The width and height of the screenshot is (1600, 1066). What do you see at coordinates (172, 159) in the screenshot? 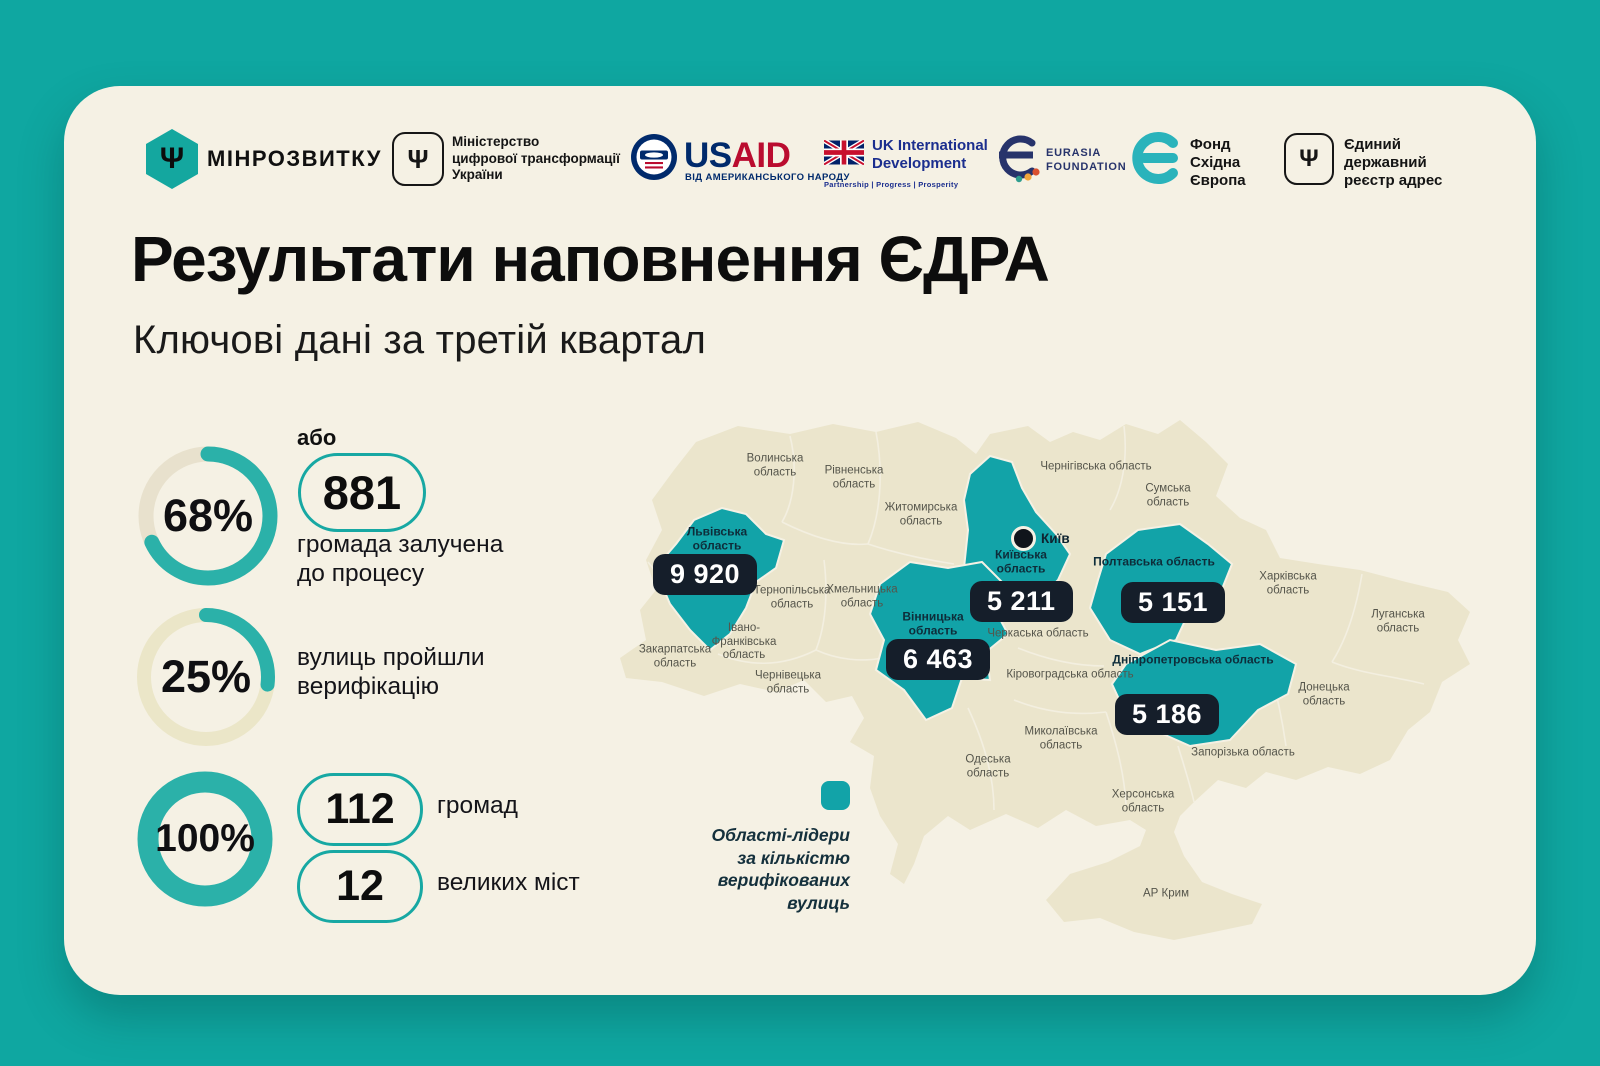
I see `minrozvytku-trident-icon: Ψ` at bounding box center [172, 159].